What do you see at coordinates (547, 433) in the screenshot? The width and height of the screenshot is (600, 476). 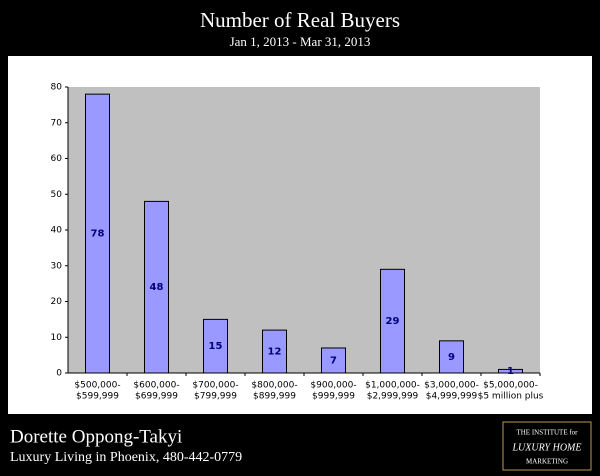 I see `logo-text: THE INSTITUTE for` at bounding box center [547, 433].